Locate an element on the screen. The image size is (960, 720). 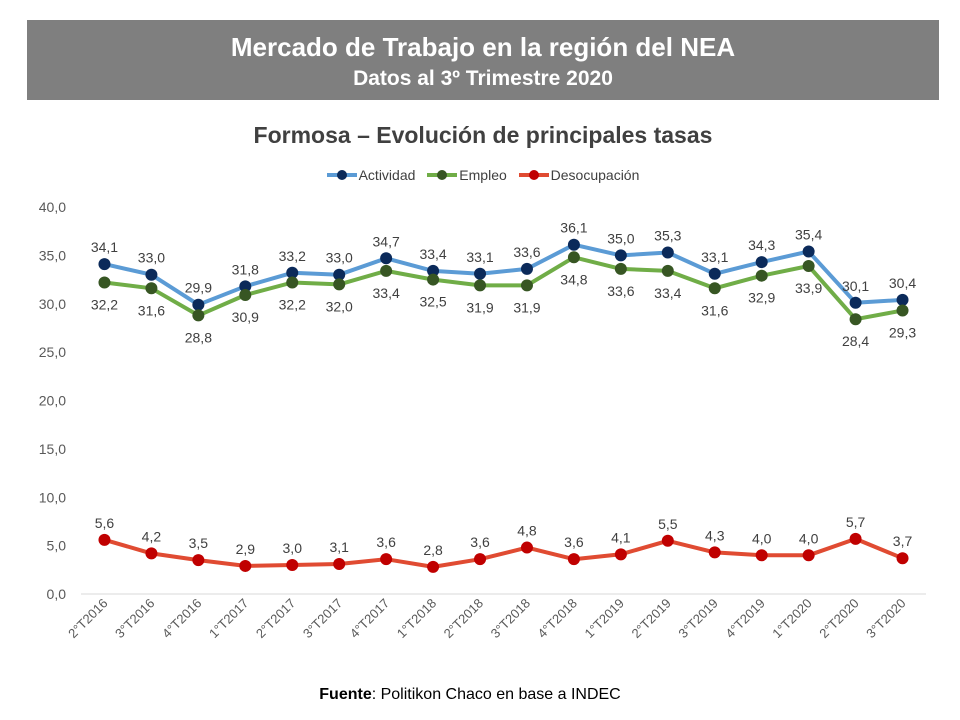
x-tick-label: 2°T2020 is located at coordinates (838, 618).